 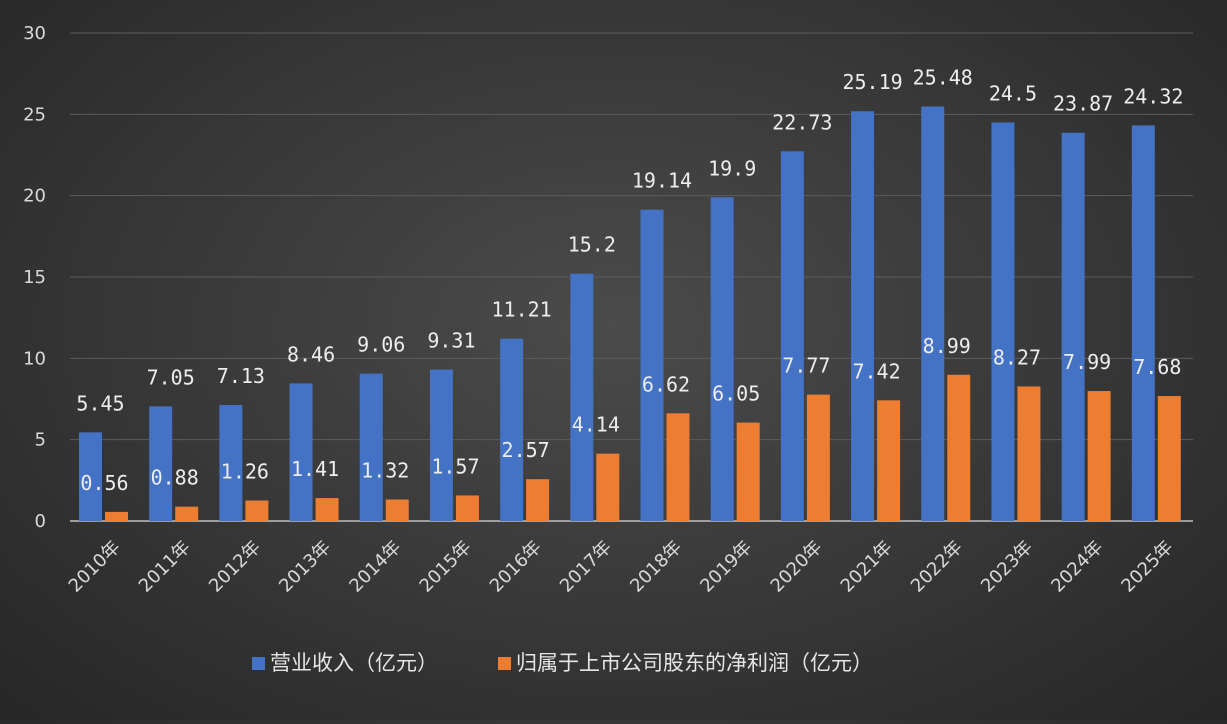 What do you see at coordinates (165, 567) in the screenshot?
I see `x-tick-label-1: 2011年` at bounding box center [165, 567].